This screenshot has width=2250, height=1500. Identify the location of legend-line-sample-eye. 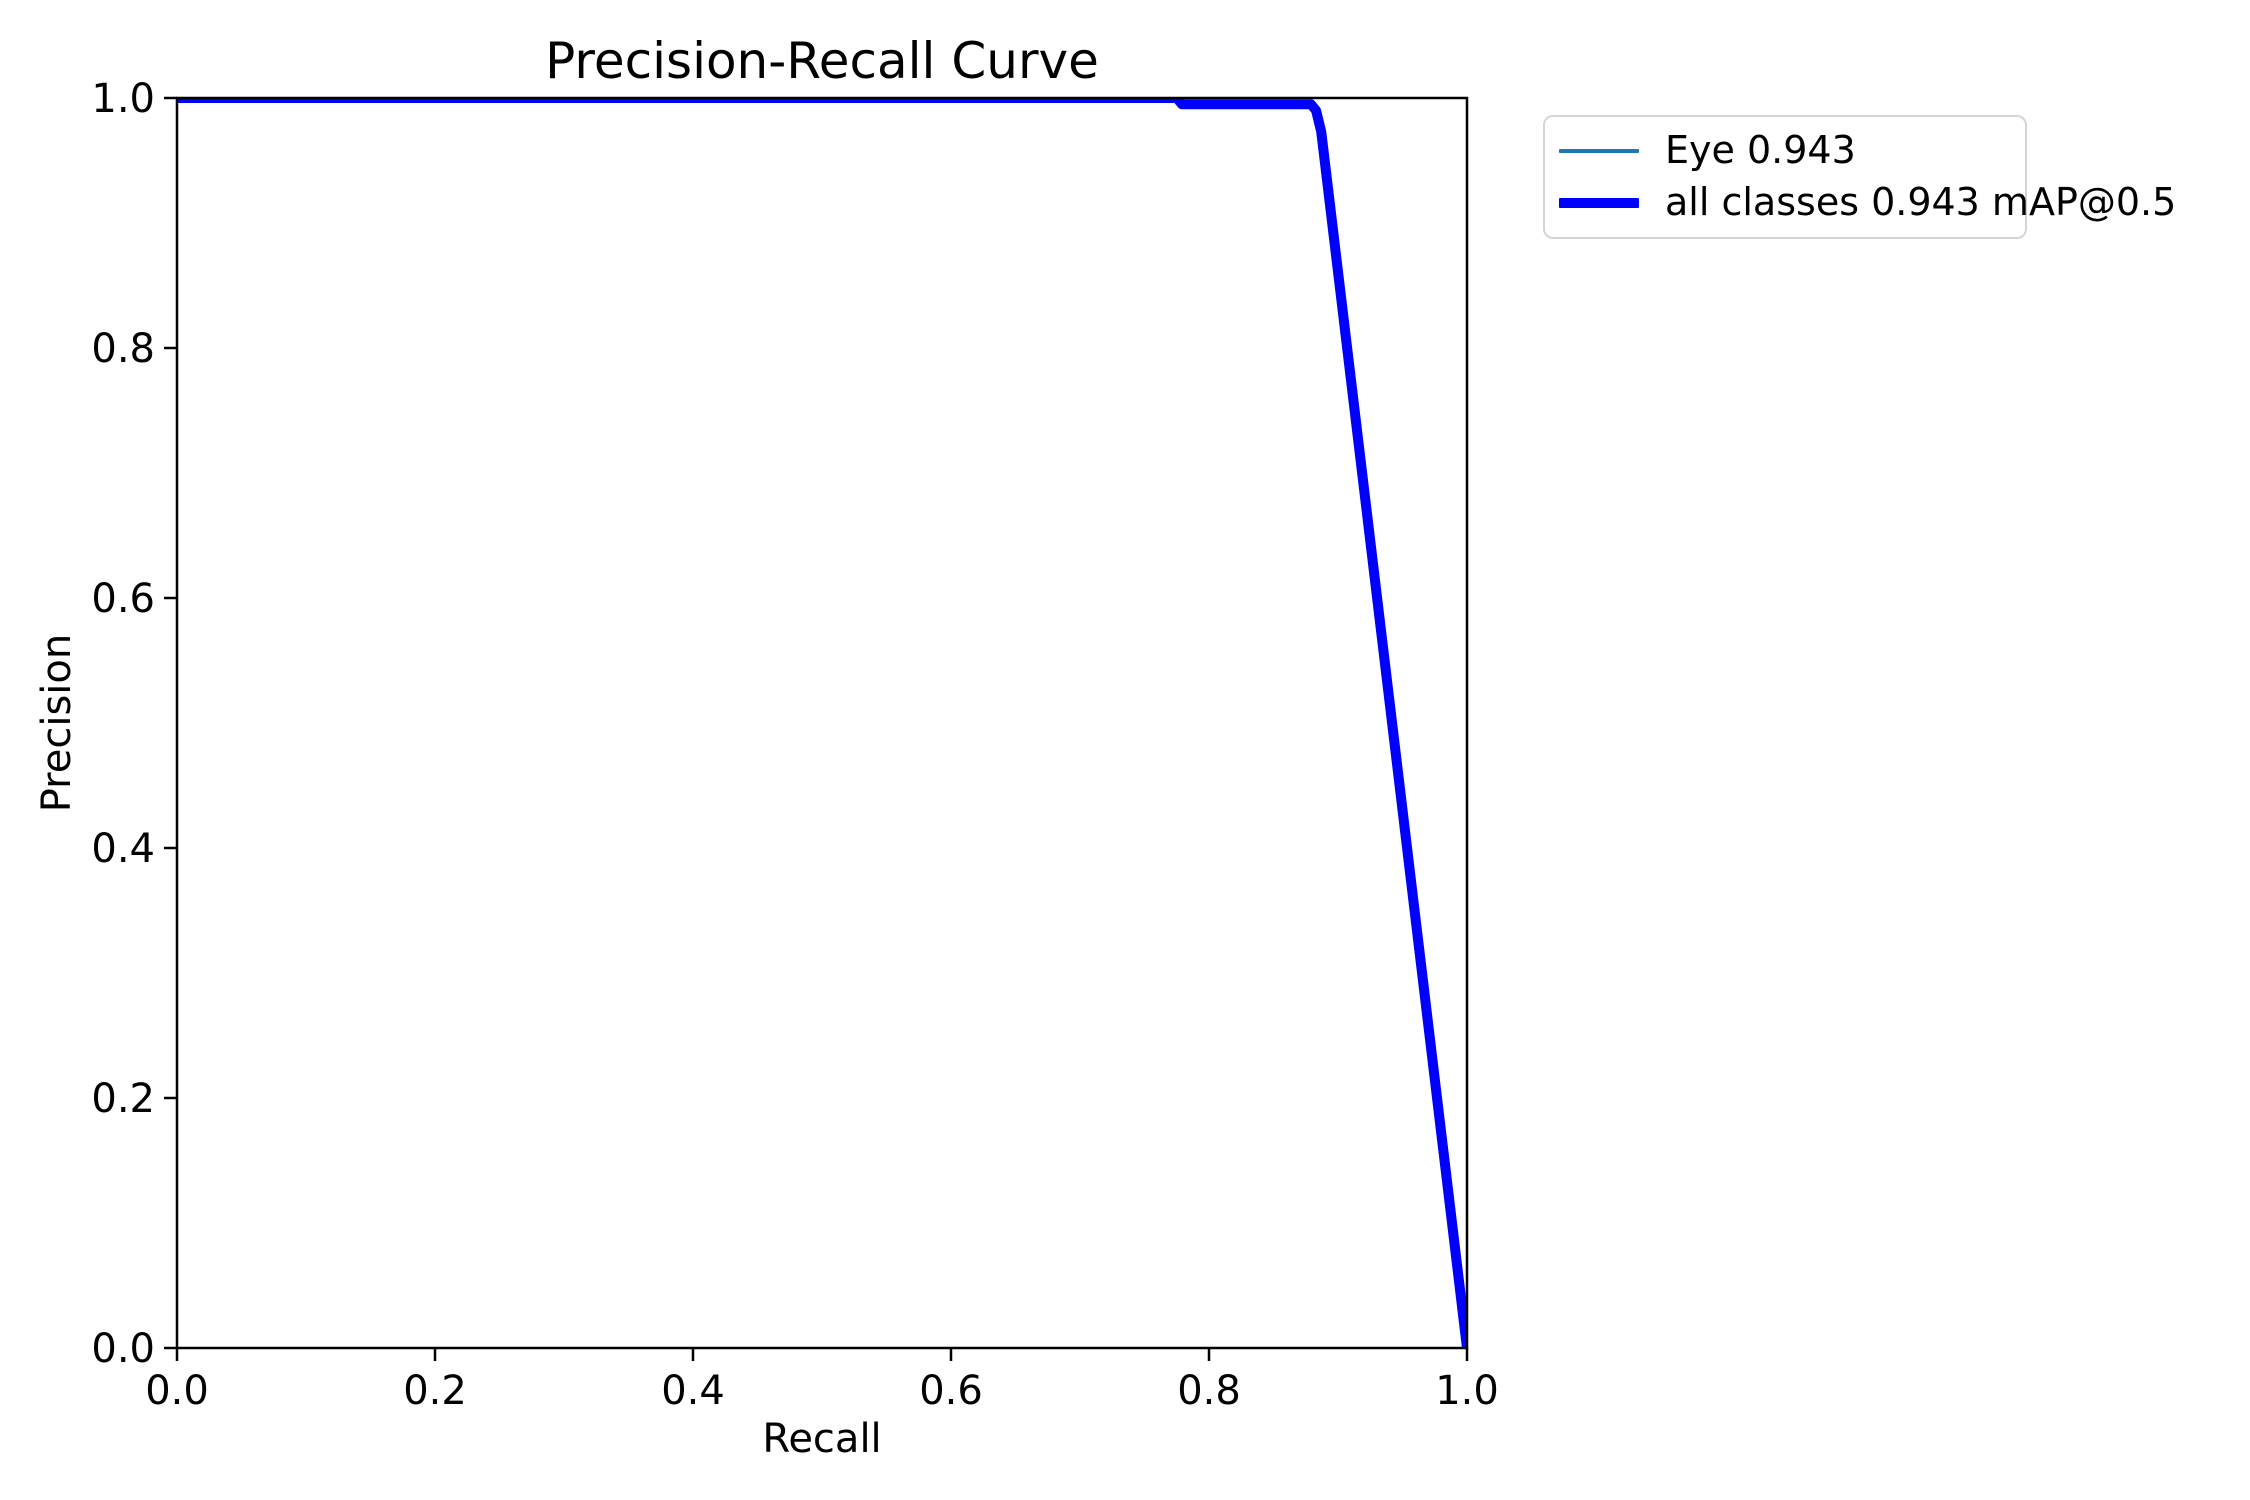
(1599, 151).